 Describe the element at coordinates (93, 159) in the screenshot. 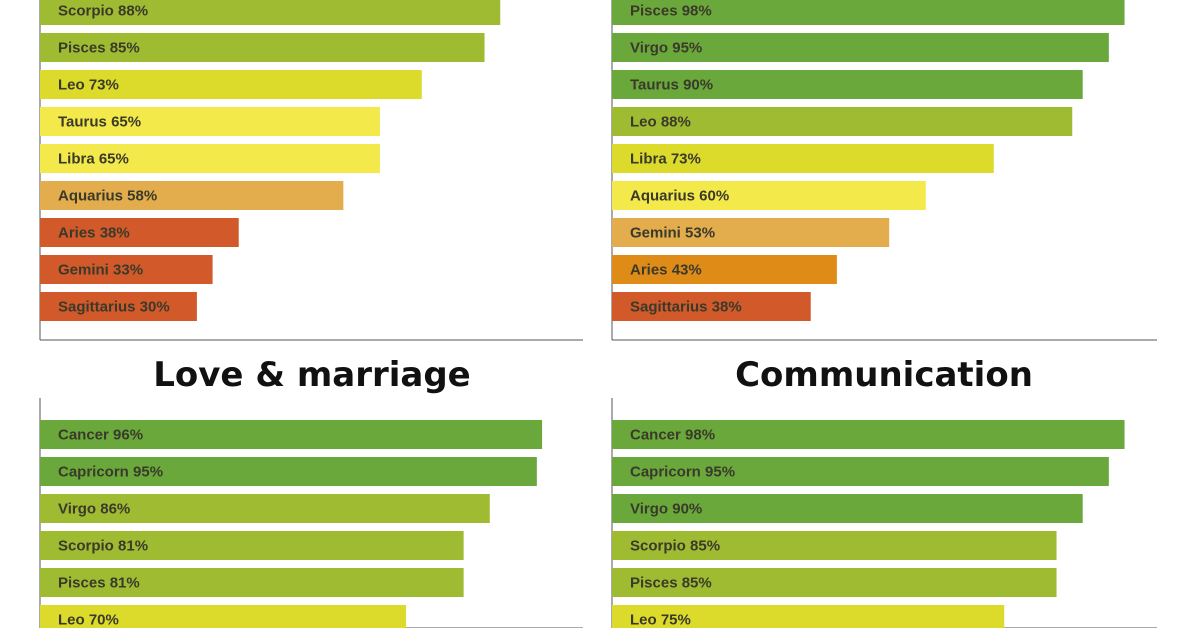

I see `bar-label-libra: Libra 65%` at that location.